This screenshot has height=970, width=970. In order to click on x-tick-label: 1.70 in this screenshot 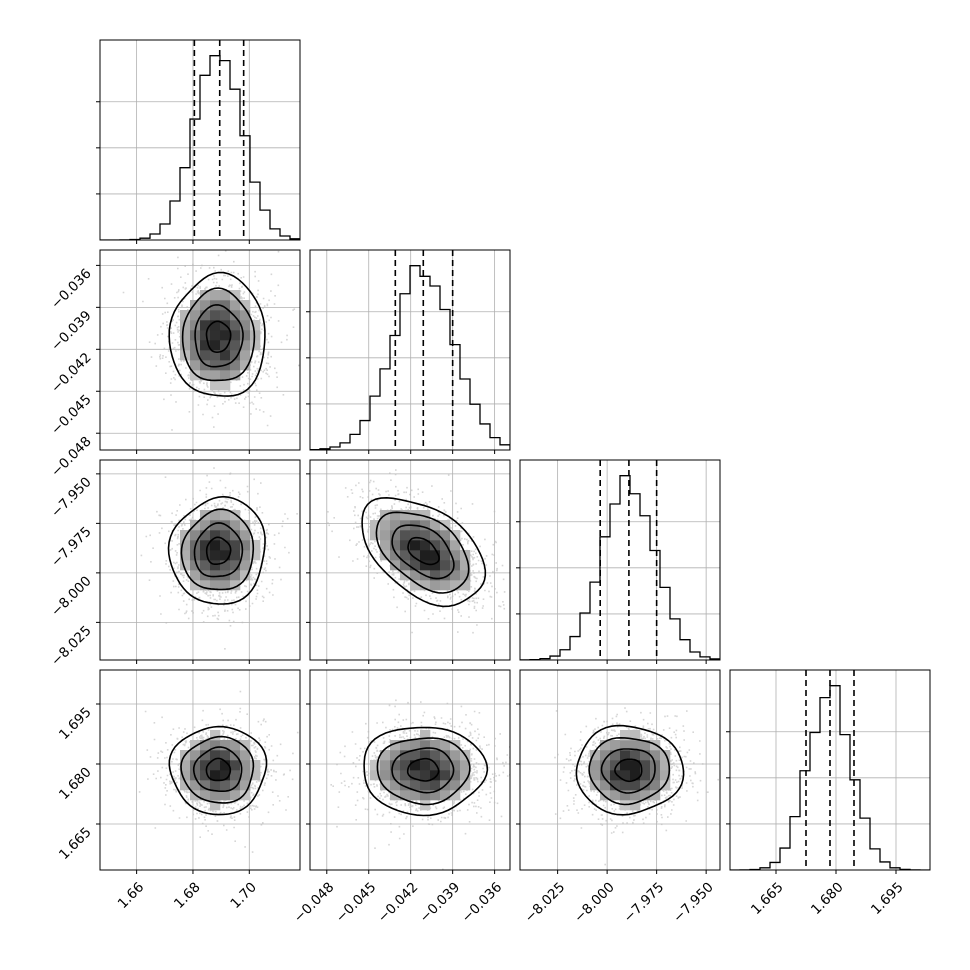, I will do `click(243, 895)`.